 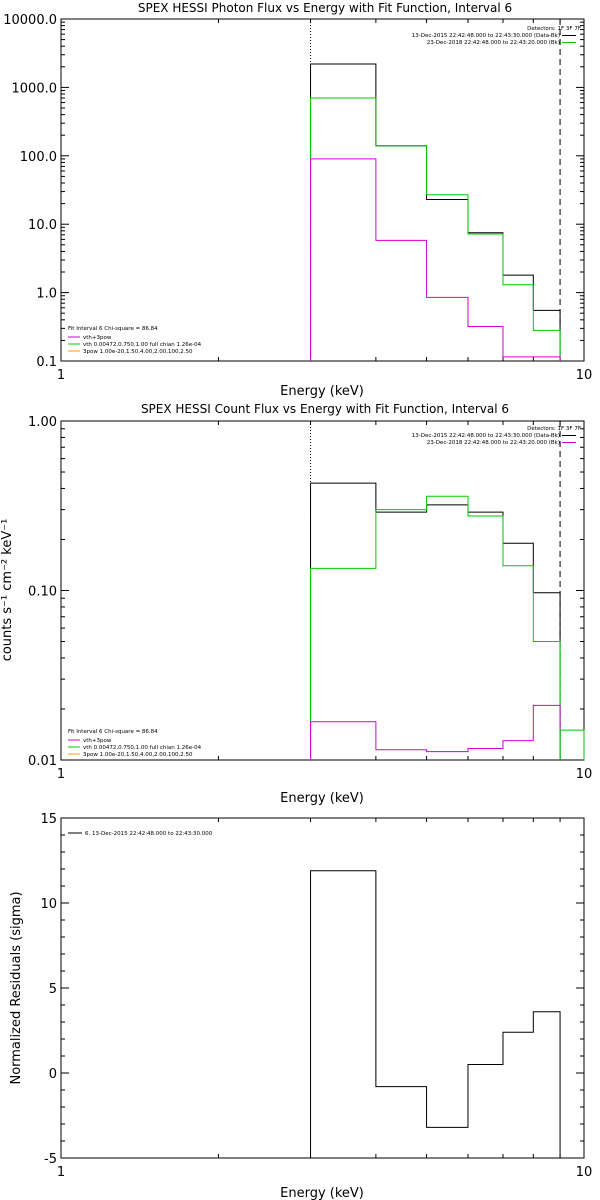 What do you see at coordinates (572, 744) in the screenshot?
I see `series-tail-line` at bounding box center [572, 744].